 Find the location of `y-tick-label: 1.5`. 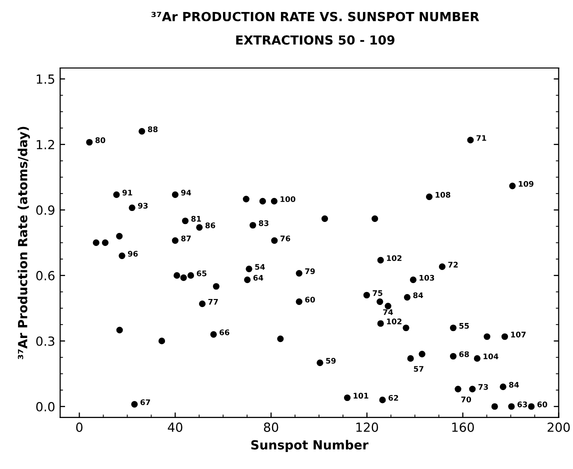

y-tick-label: 1.5 is located at coordinates (45, 79).